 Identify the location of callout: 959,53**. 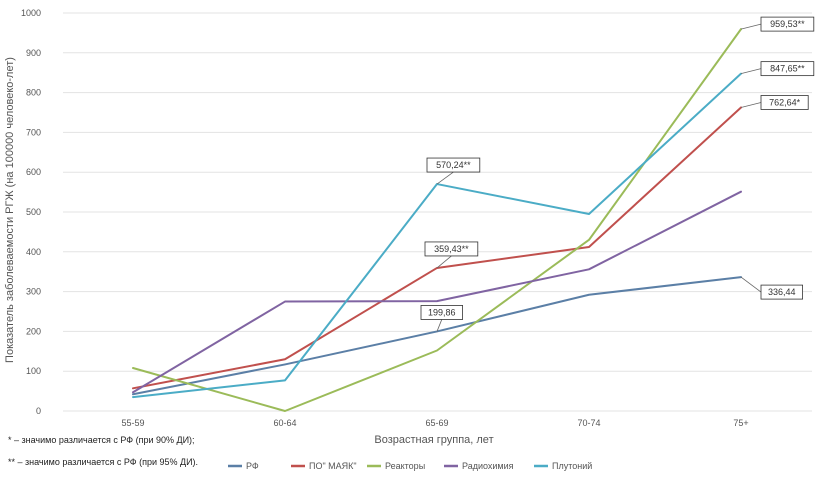
(777, 24).